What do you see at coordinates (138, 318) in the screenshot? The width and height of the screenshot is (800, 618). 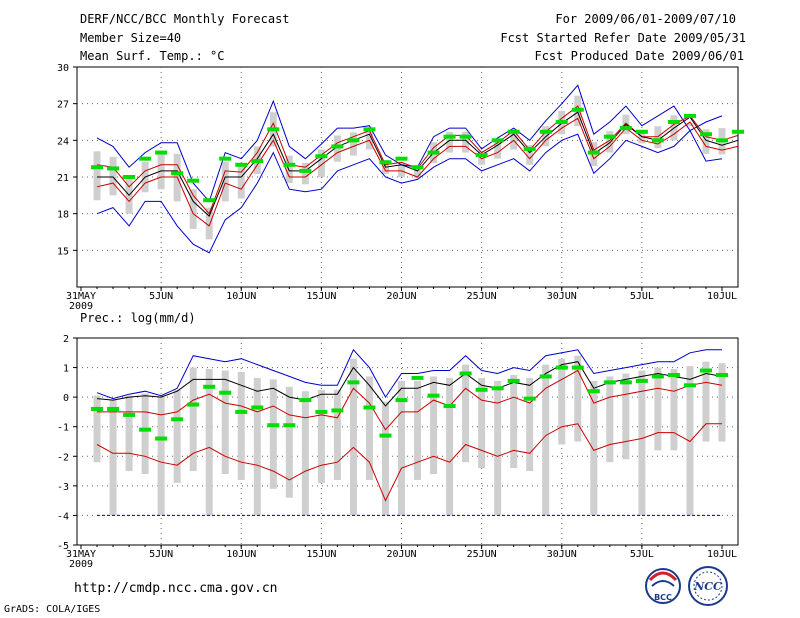 I see `precip-variable-label: Prec.: log(mm/d)` at bounding box center [138, 318].